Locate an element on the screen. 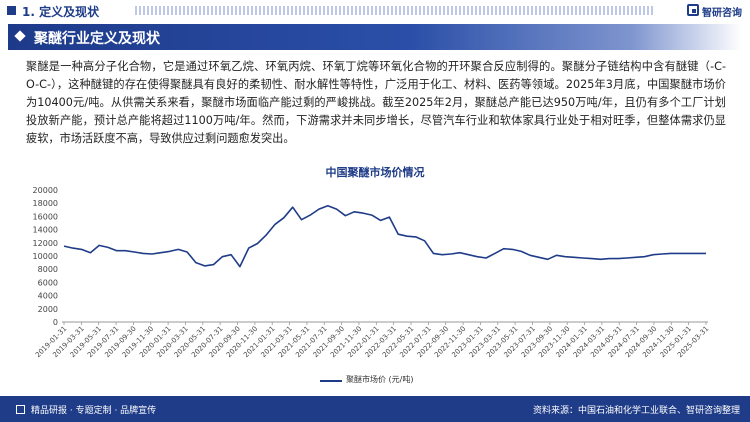 This screenshot has height=422, width=750. y-tick-label: 2000 is located at coordinates (48, 309).